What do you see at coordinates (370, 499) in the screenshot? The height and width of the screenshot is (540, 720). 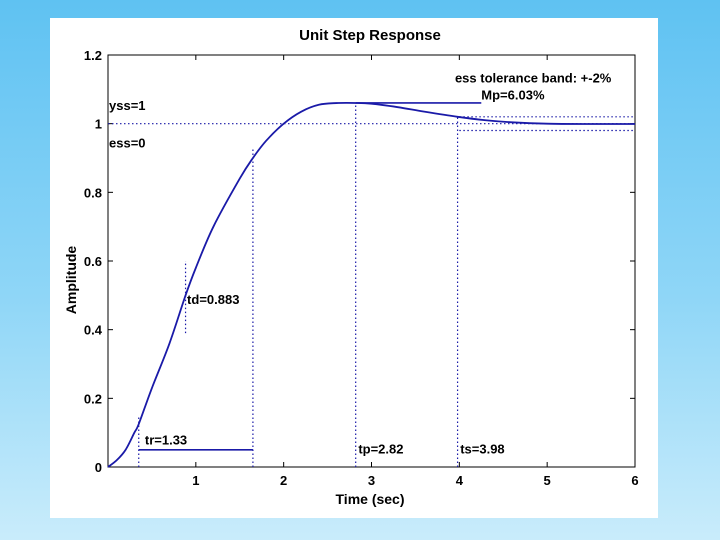 I see `x-axis-label: Time (sec)` at bounding box center [370, 499].